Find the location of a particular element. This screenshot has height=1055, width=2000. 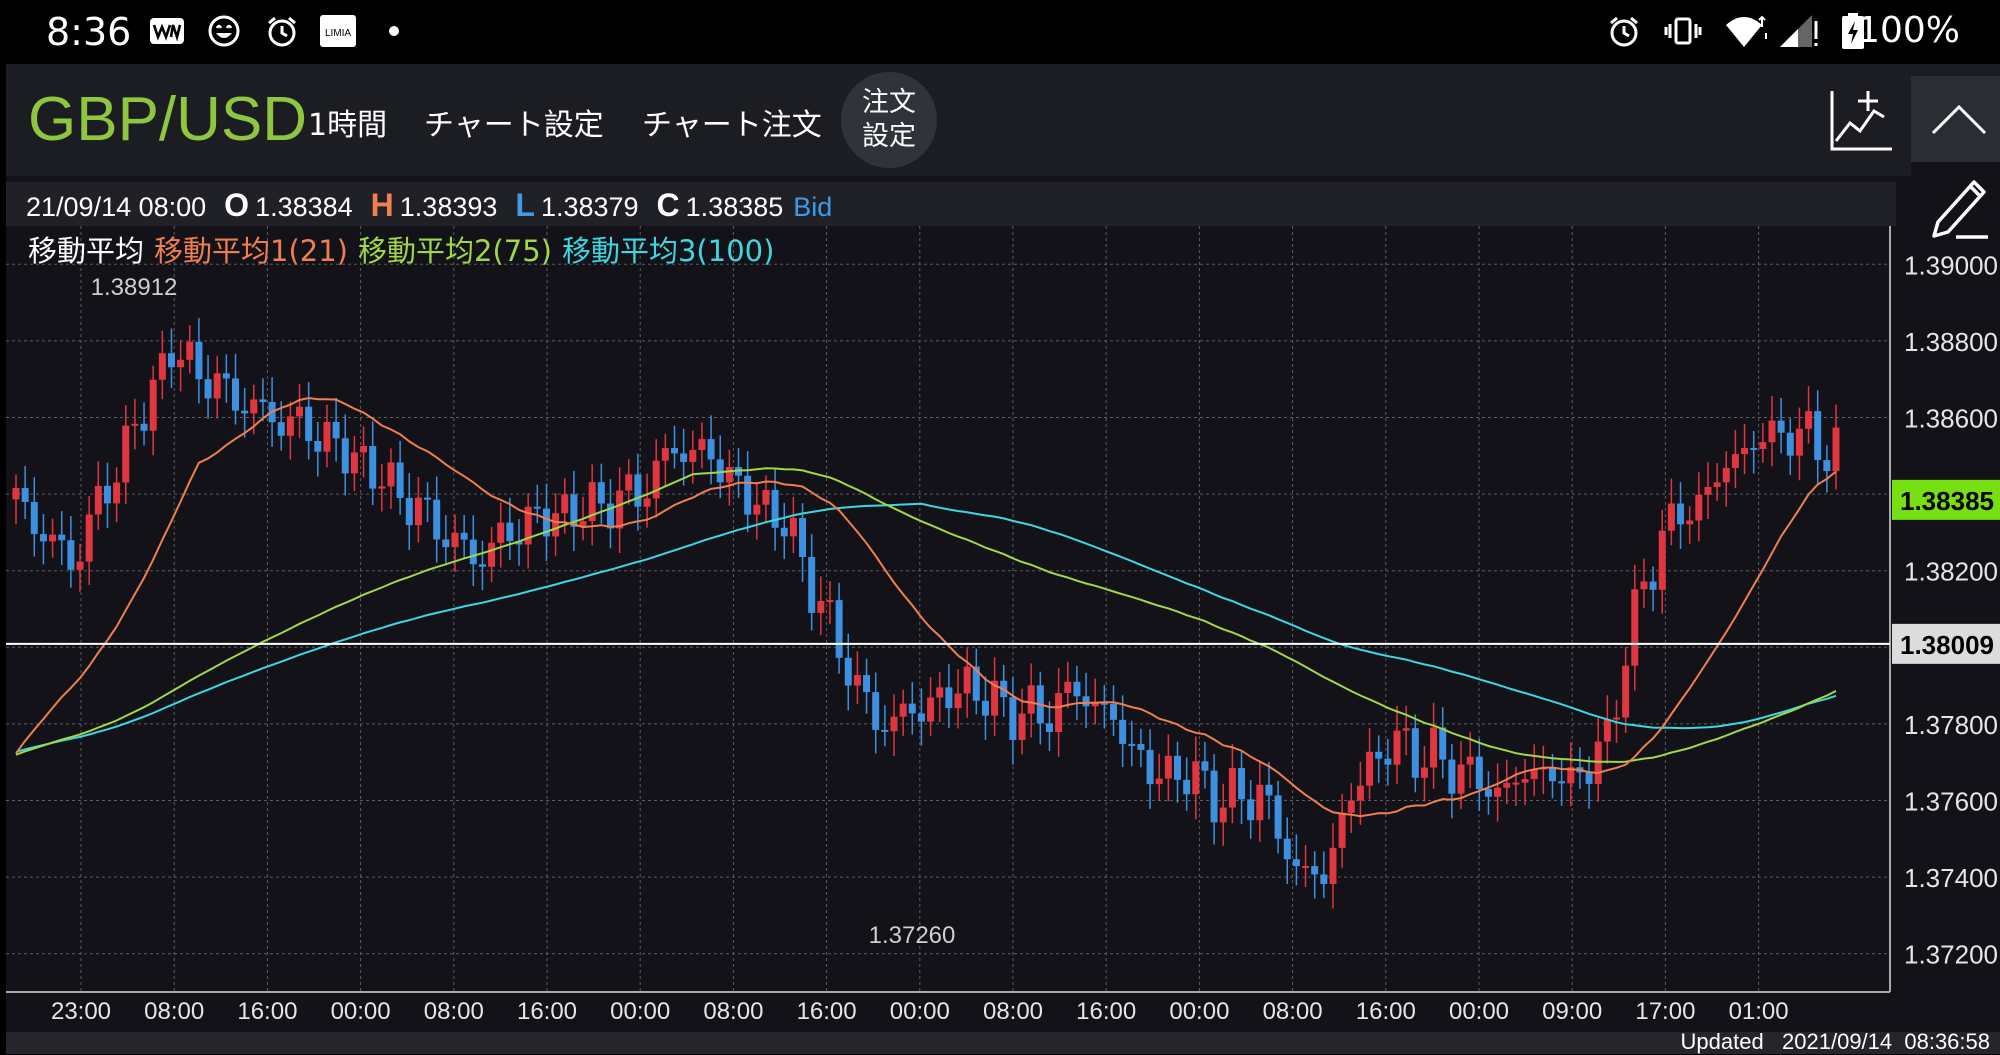

y-tick-label: 1.37800 is located at coordinates (1951, 725).